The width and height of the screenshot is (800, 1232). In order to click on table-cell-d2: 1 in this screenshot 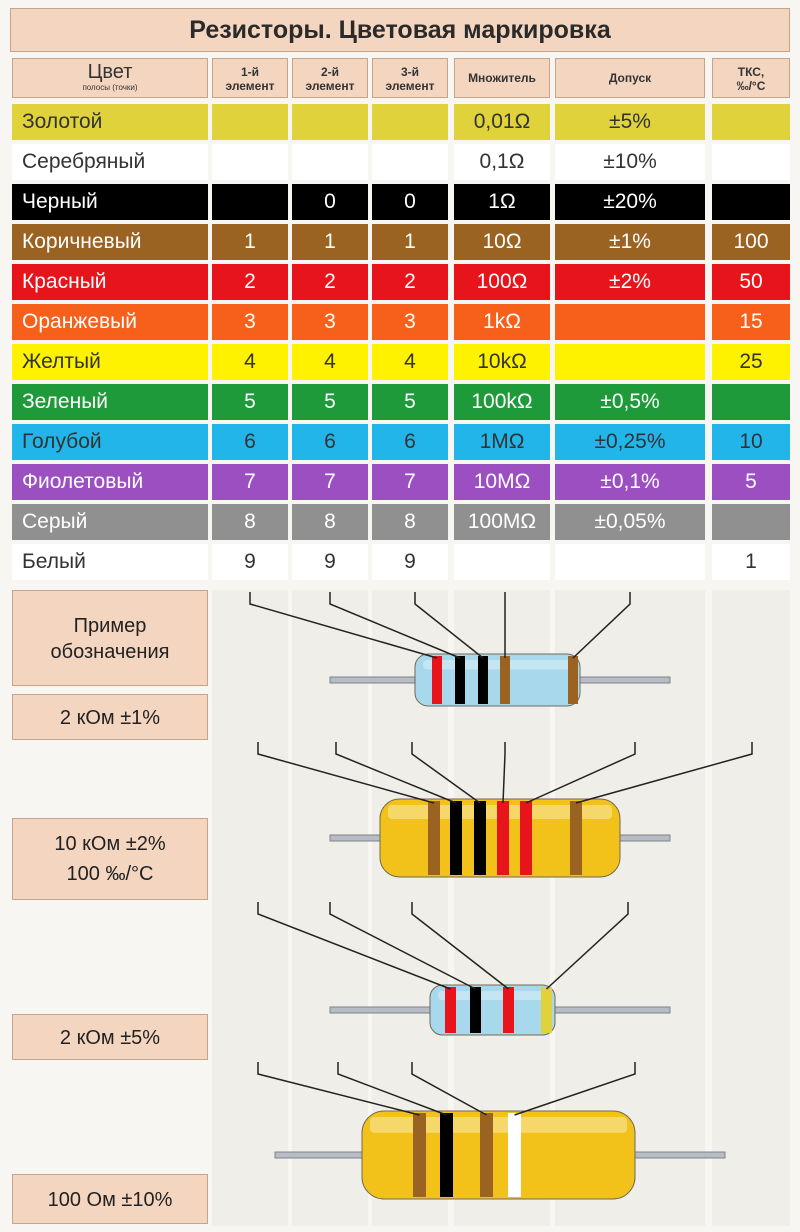, I will do `click(330, 242)`.